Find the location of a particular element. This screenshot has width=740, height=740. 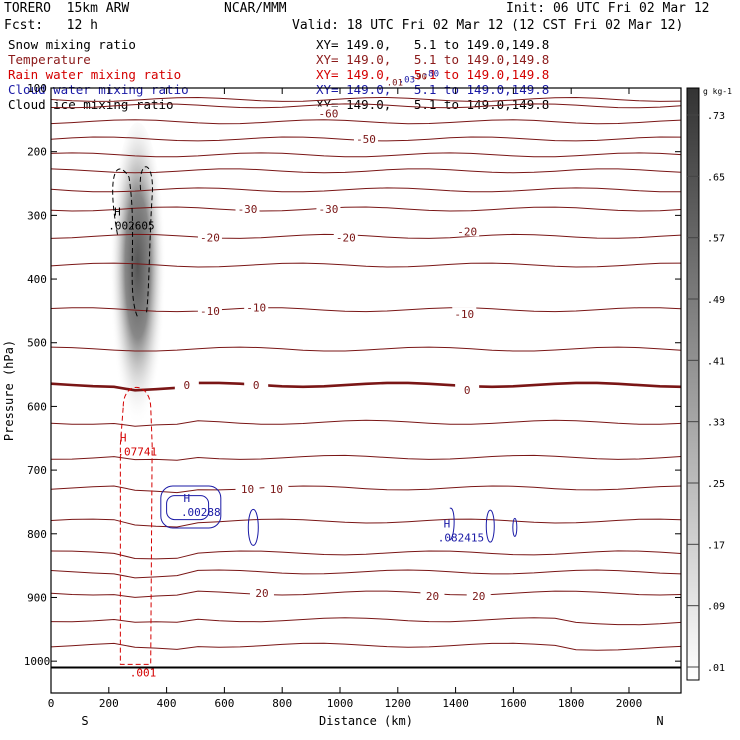

colorbar-label: .73 is located at coordinates (716, 116).